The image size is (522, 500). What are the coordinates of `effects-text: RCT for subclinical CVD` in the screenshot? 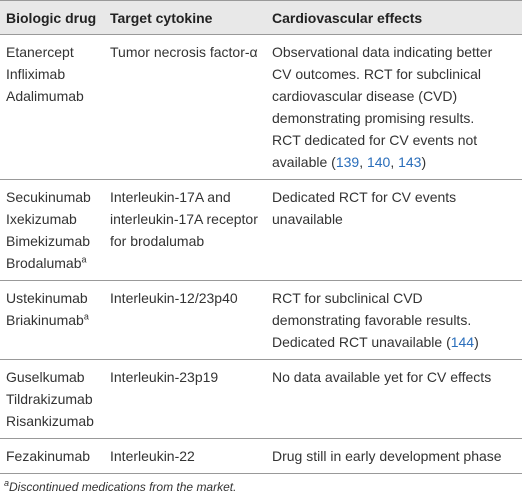 It's located at (347, 298).